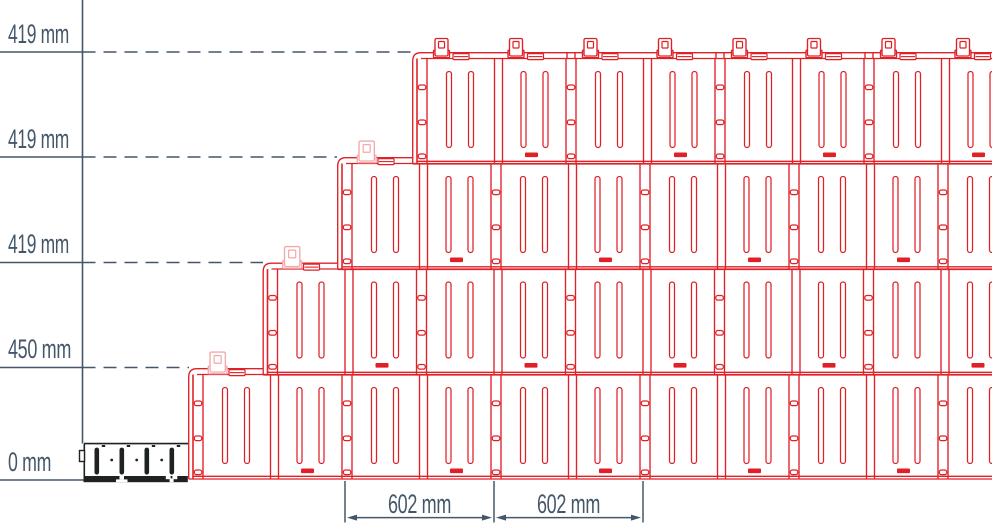 The width and height of the screenshot is (992, 526). I want to click on y-dim-label-row3: 419 mm, so click(38, 139).